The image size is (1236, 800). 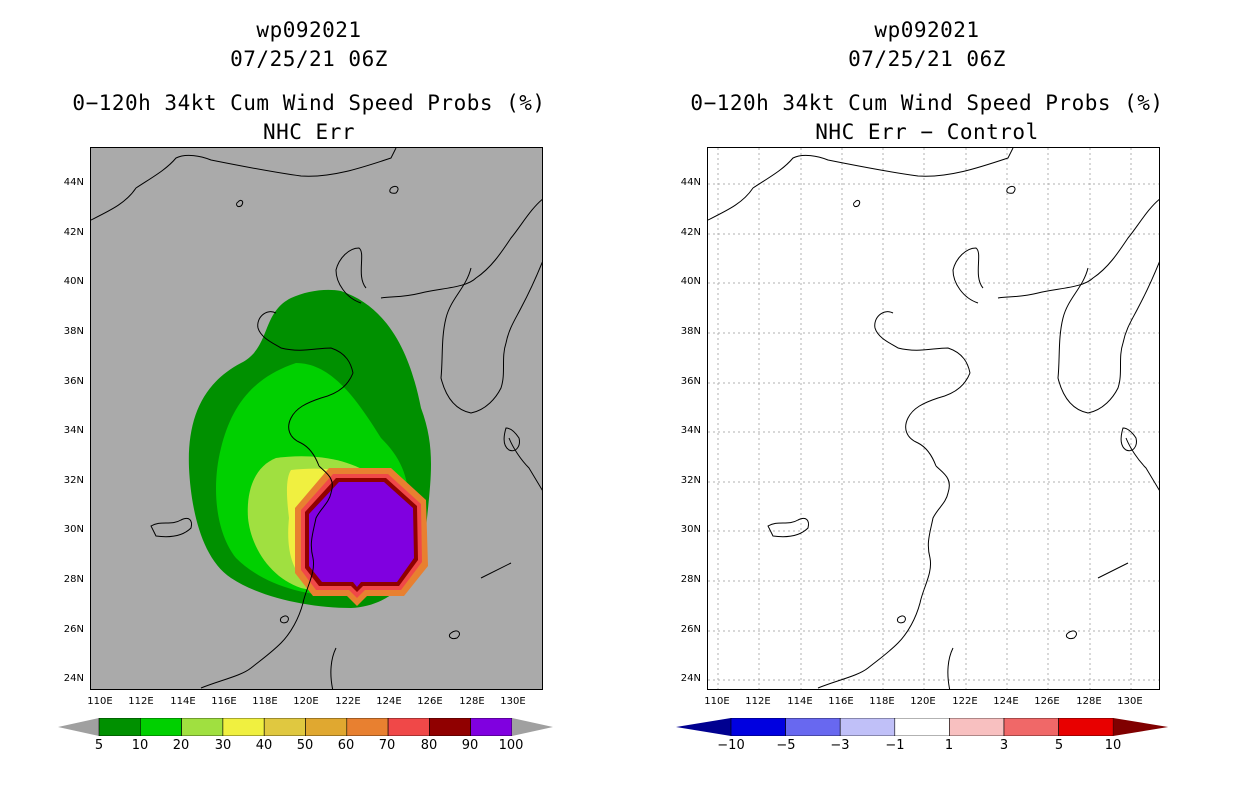 What do you see at coordinates (1004, 745) in the screenshot?
I see `colorbar-label: 3` at bounding box center [1004, 745].